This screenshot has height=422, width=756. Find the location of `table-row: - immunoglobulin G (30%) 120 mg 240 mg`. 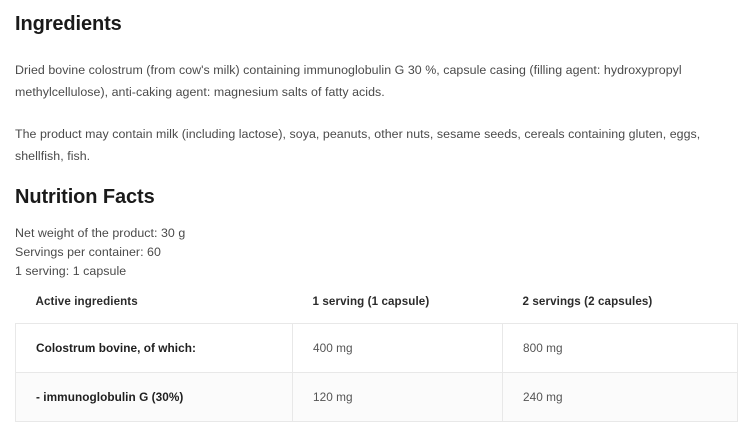

table-row: - immunoglobulin G (30%) 120 mg 240 mg is located at coordinates (376, 397).